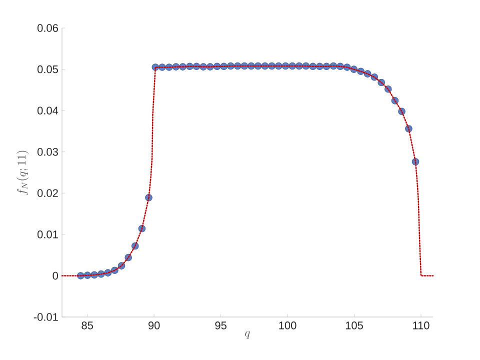 This screenshot has height=360, width=480. Describe the element at coordinates (55, 276) in the screenshot. I see `y-tick-label: 0` at that location.